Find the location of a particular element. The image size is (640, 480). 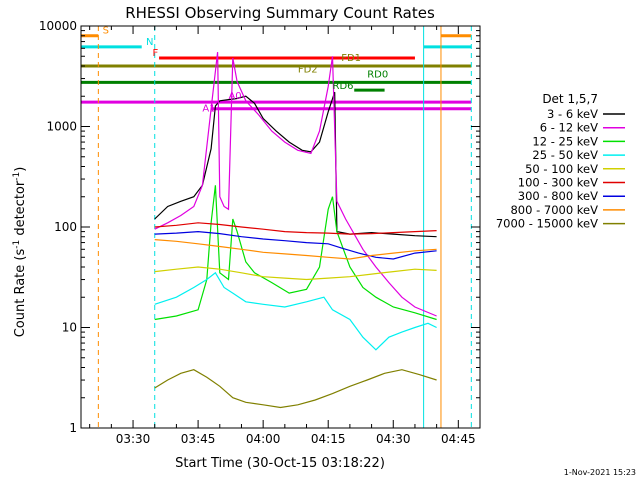

flag-labels: S NF FD1 FD2 RD0 RD6 A1 A0 is located at coordinates (246, 70).